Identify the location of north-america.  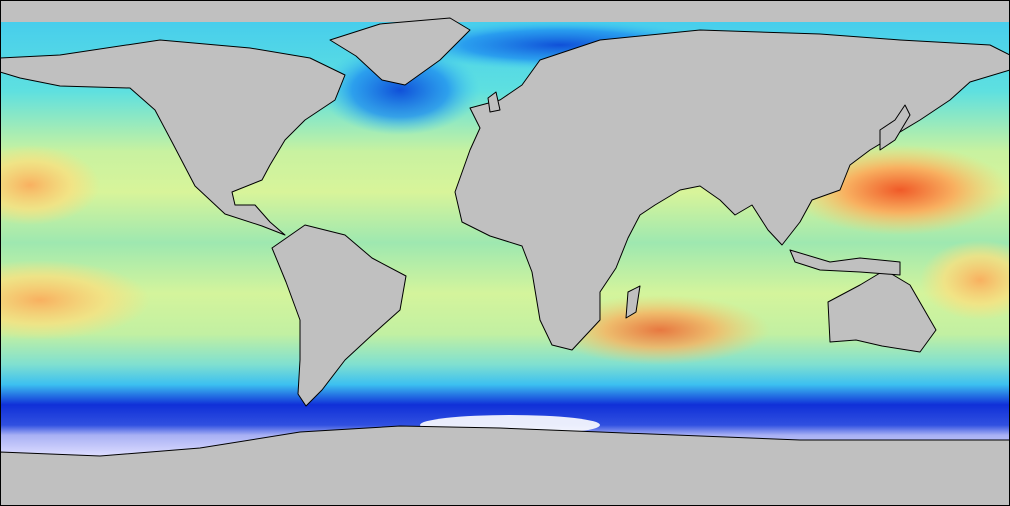
(173, 137).